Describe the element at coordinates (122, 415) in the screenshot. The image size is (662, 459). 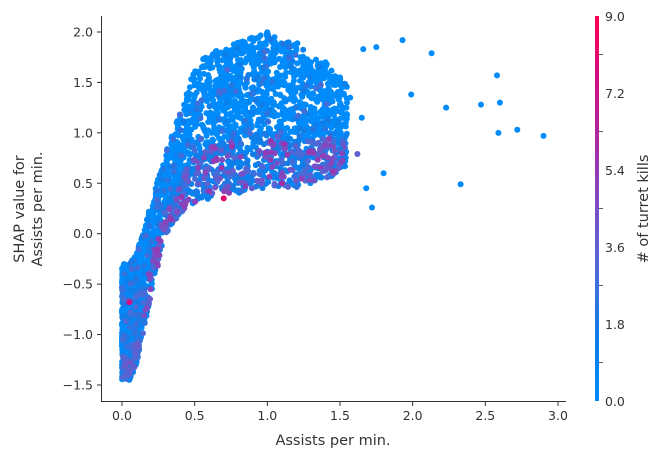
I see `x-tick-label: 0.0` at that location.